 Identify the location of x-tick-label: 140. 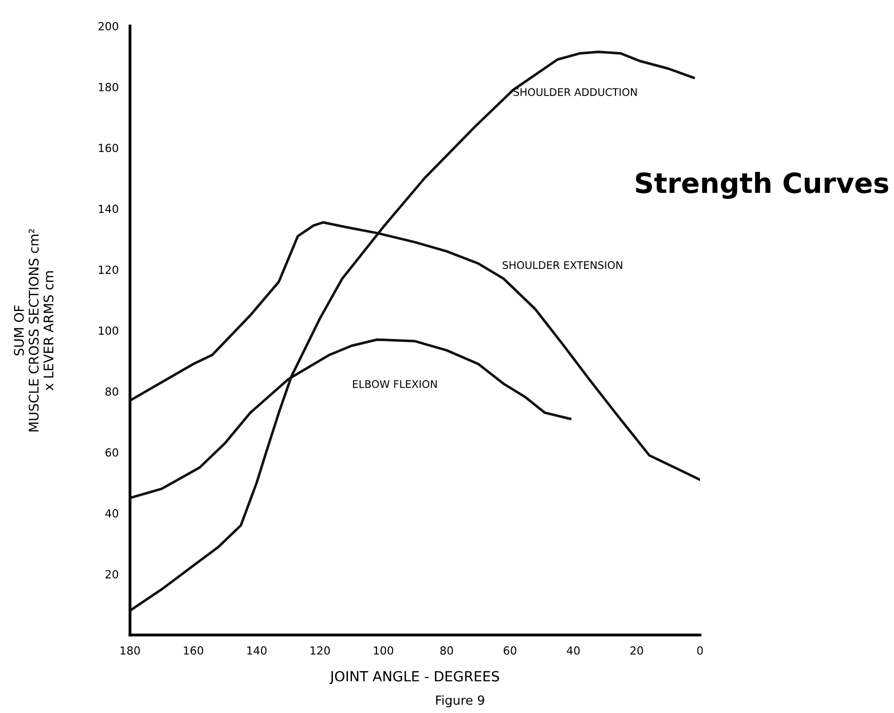
(257, 650).